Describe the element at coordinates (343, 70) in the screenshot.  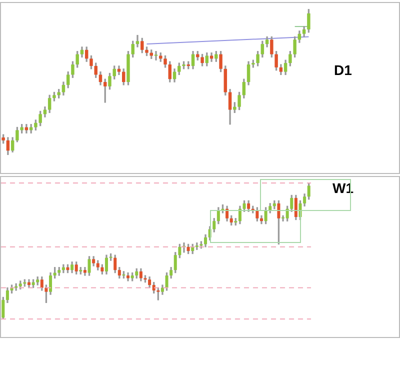
I see `text: D1` at that location.